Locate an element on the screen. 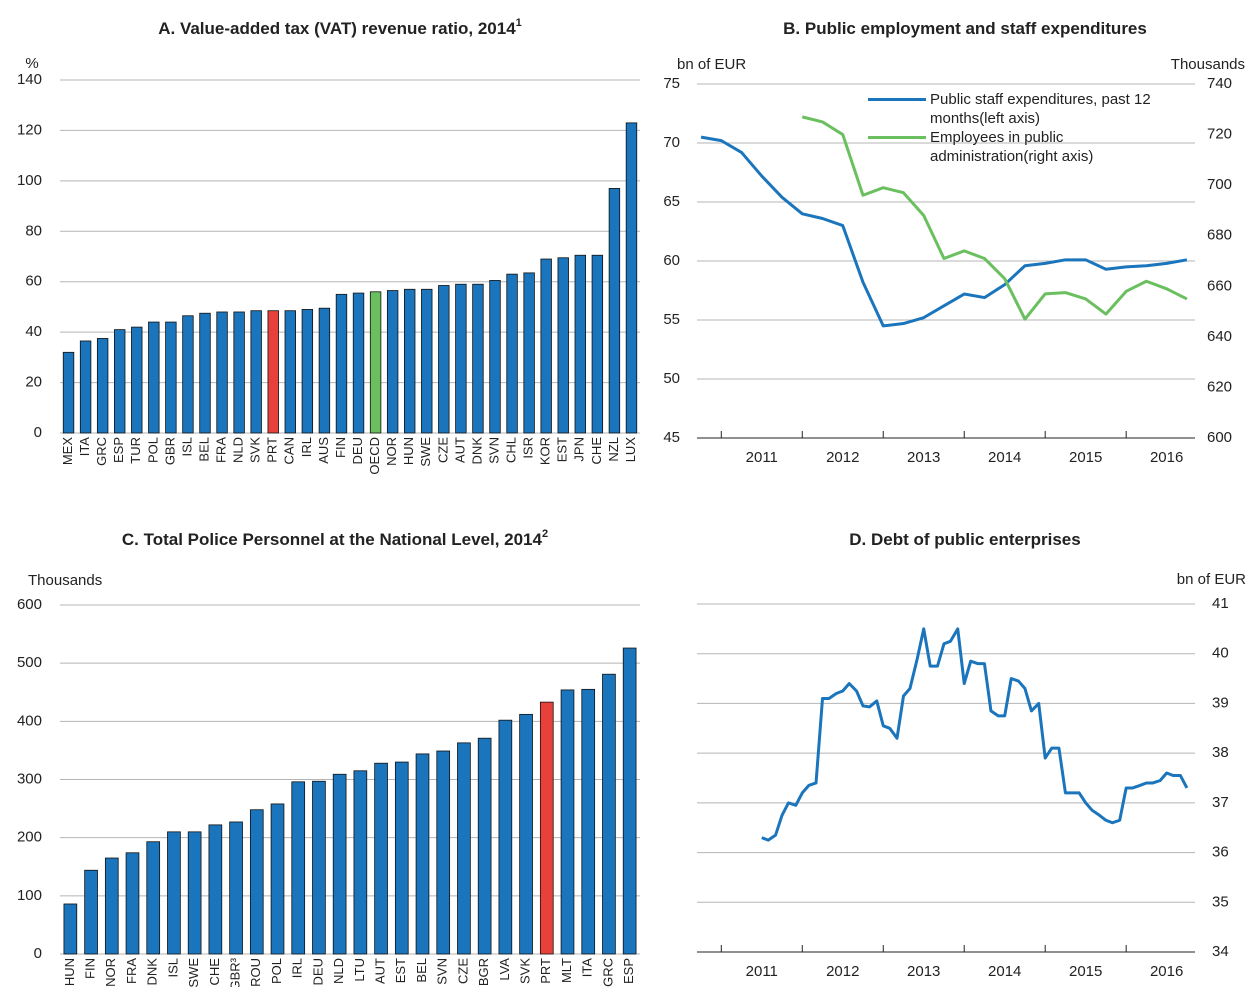  x-tick-label: MEX is located at coordinates (67, 451).